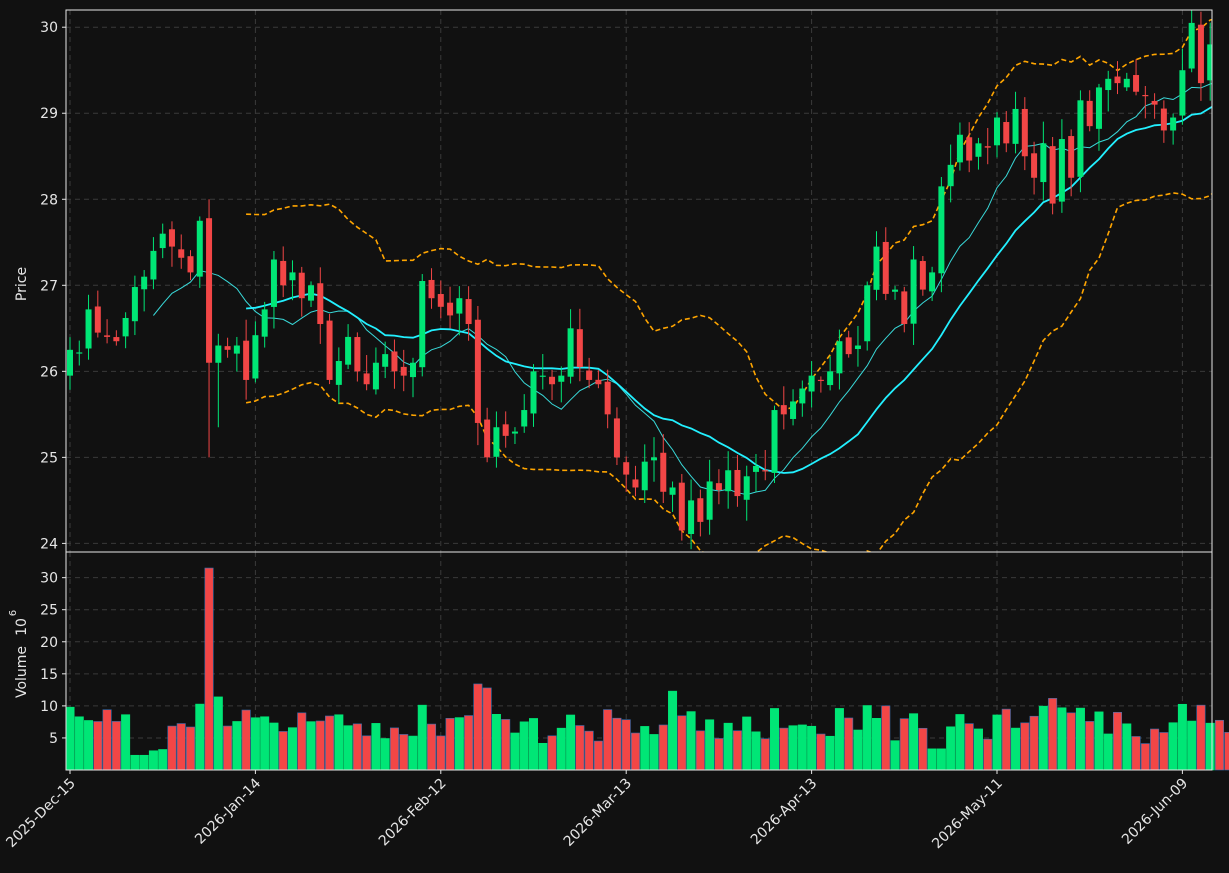  I want to click on volume-tick-labels: 5 10 15 20 25 30, so click(53, 659).